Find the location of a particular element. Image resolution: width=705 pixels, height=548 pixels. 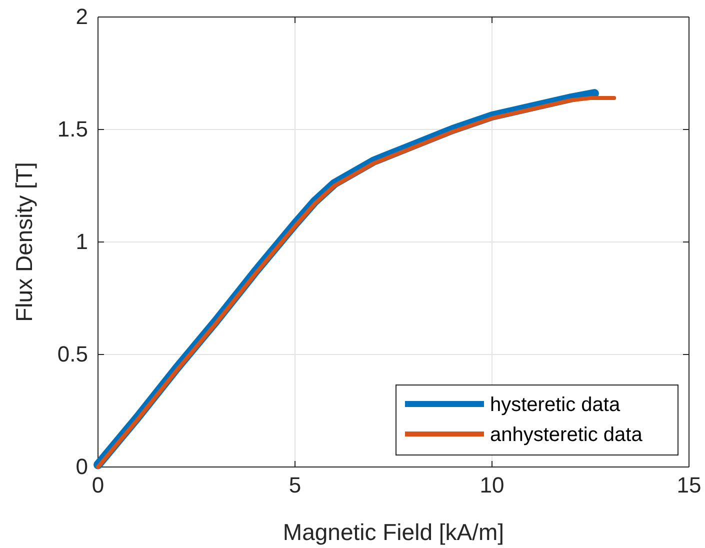

y-tick-label: 2 is located at coordinates (82, 17).